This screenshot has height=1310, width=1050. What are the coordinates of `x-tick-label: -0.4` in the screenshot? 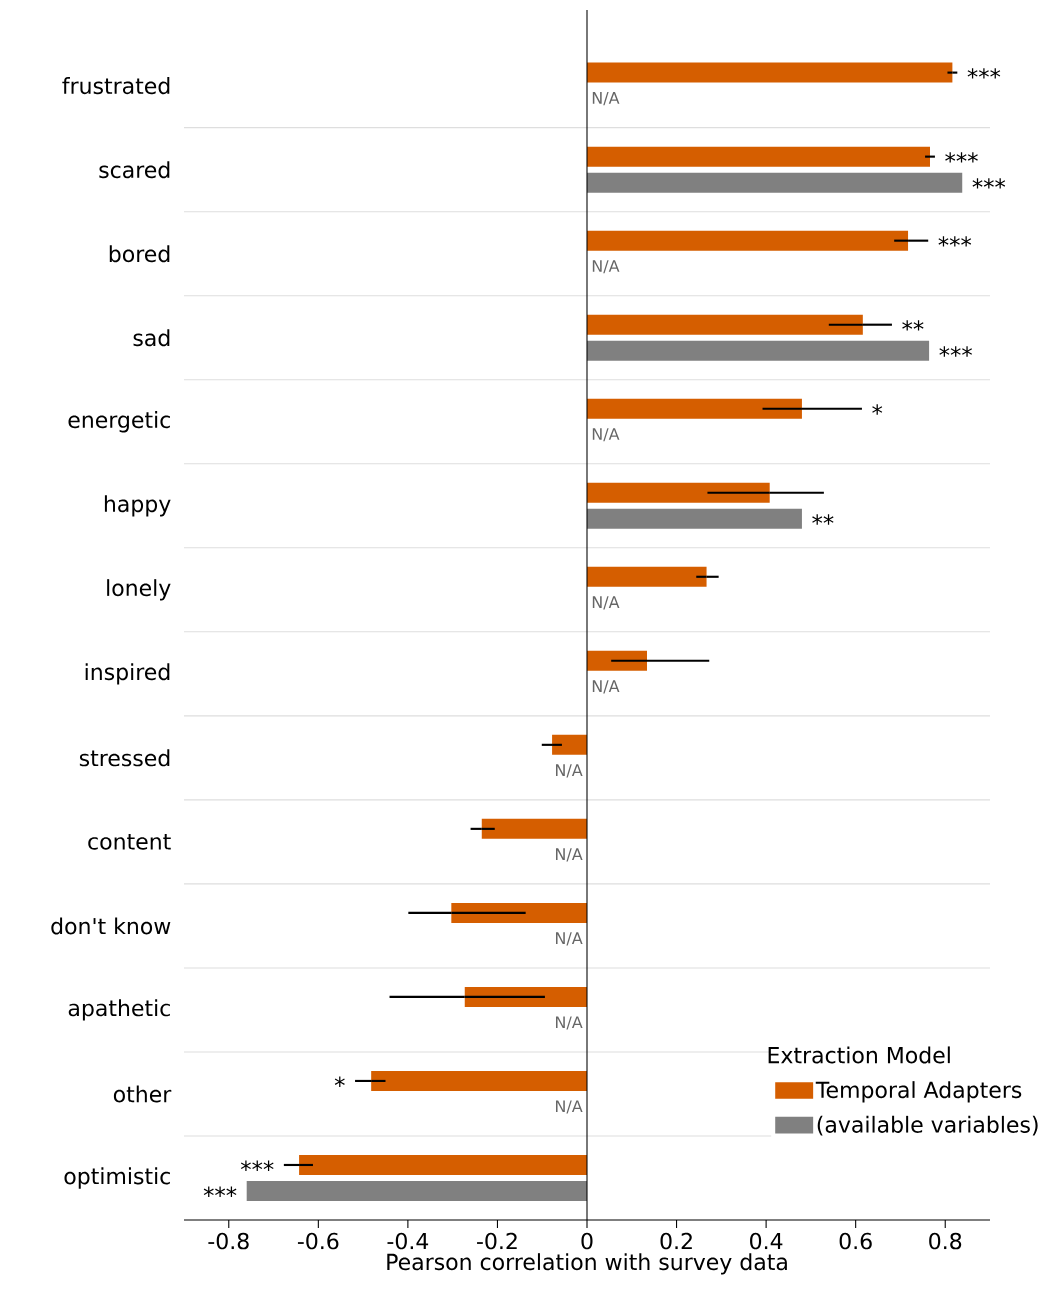 It's located at (408, 1241).